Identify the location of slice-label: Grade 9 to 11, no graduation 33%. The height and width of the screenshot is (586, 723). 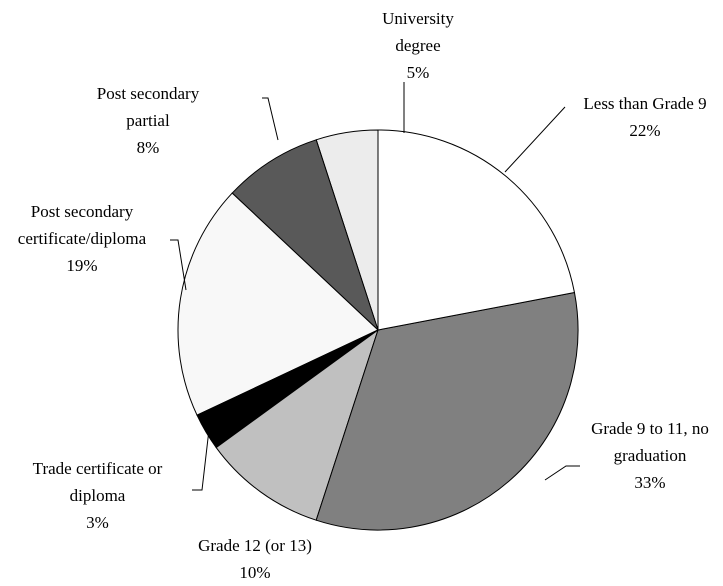
(646, 455).